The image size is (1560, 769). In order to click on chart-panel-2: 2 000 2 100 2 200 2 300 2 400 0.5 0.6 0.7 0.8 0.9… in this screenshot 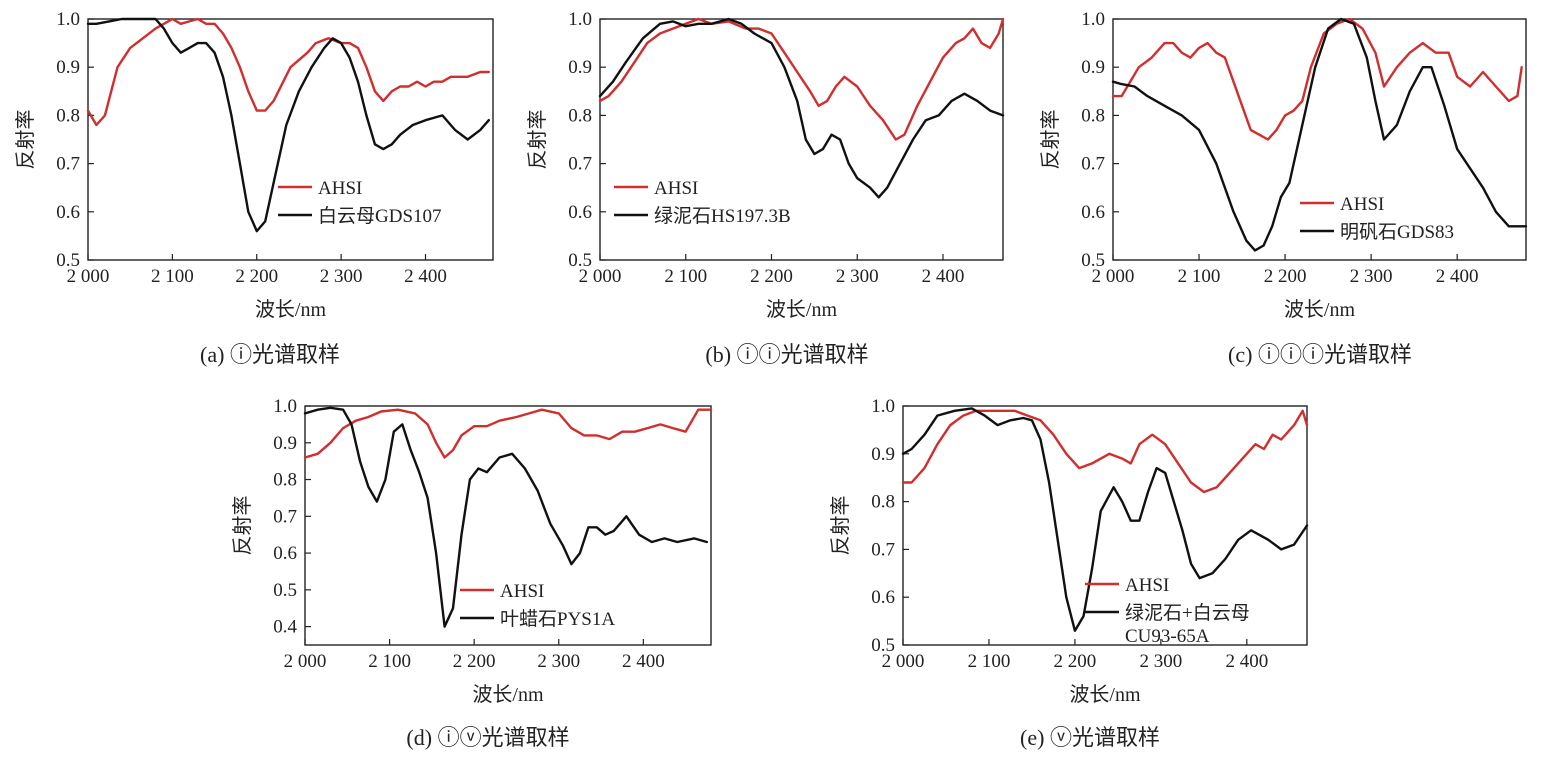, I will do `click(1283, 188)`.